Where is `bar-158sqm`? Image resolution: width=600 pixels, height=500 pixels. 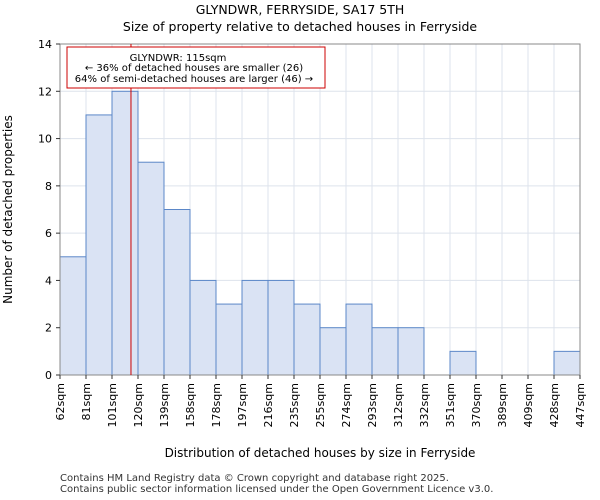 bar-158sqm is located at coordinates (203, 327).